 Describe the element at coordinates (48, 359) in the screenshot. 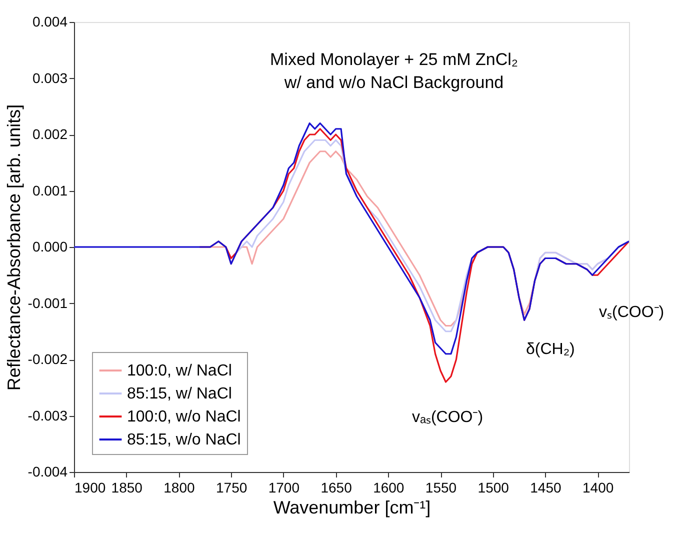

I see `y-tick-label: -0.002` at that location.